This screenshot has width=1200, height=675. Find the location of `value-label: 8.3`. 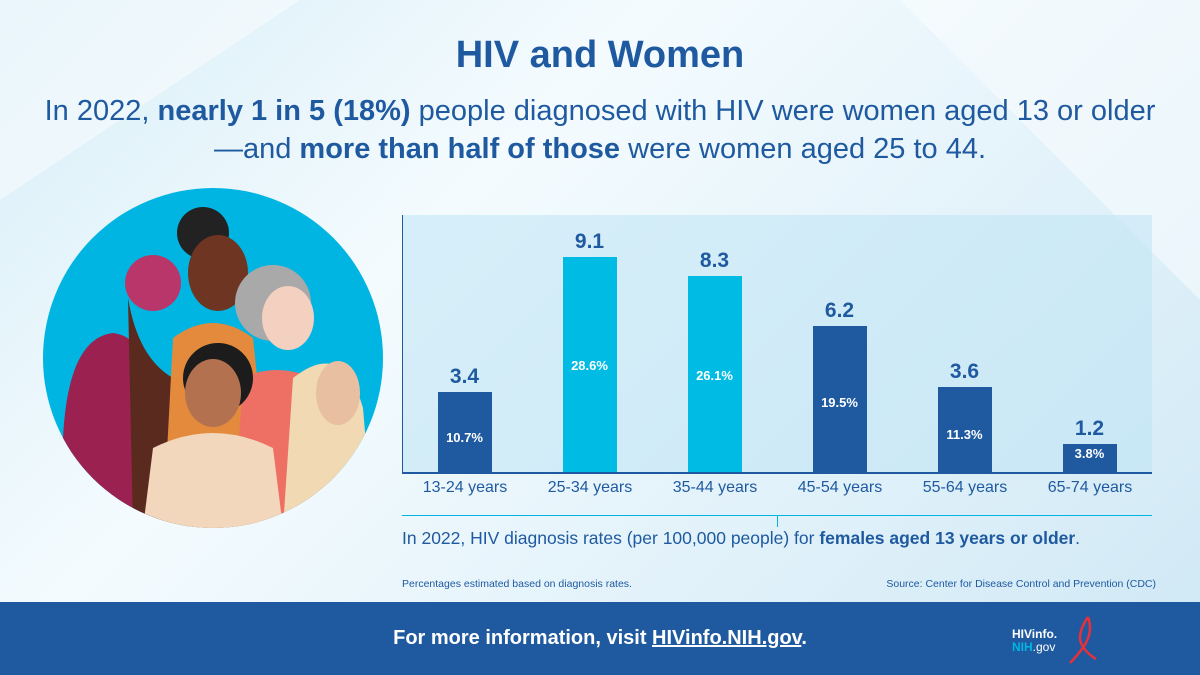

value-label: 8.3 is located at coordinates (714, 261).